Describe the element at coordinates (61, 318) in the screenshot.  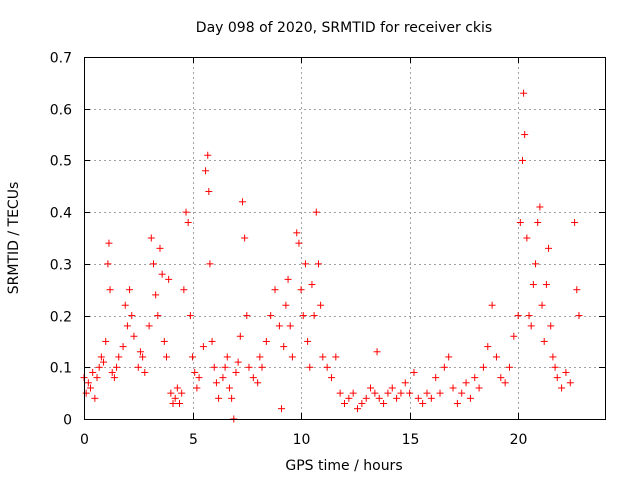
I see `y-tick-label: 0.2` at that location.